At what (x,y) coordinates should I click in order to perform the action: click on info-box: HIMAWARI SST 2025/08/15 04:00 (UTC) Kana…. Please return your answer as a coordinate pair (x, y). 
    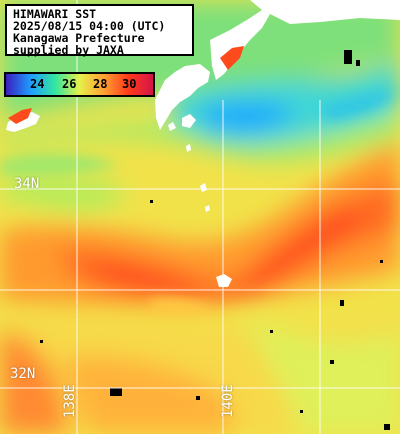
    Looking at the image, I should click on (99, 30).